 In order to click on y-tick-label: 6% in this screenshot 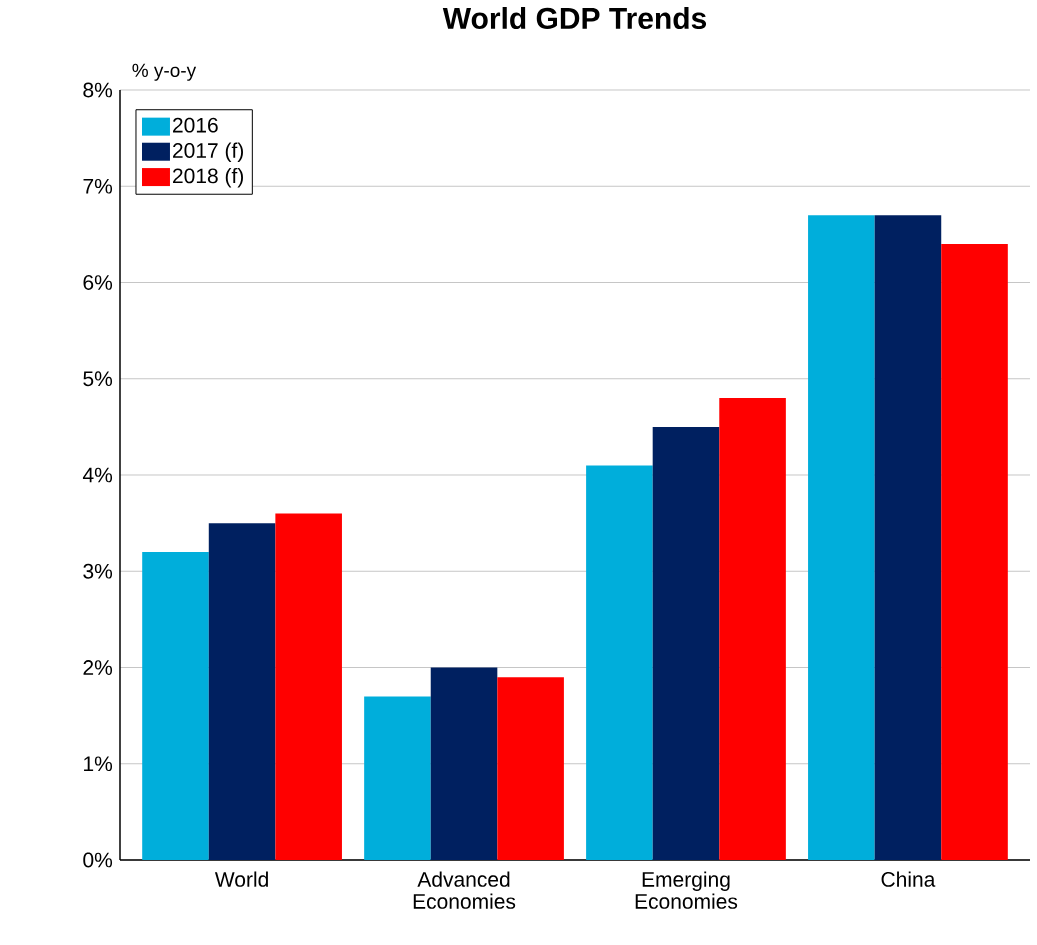, I will do `click(98, 282)`.